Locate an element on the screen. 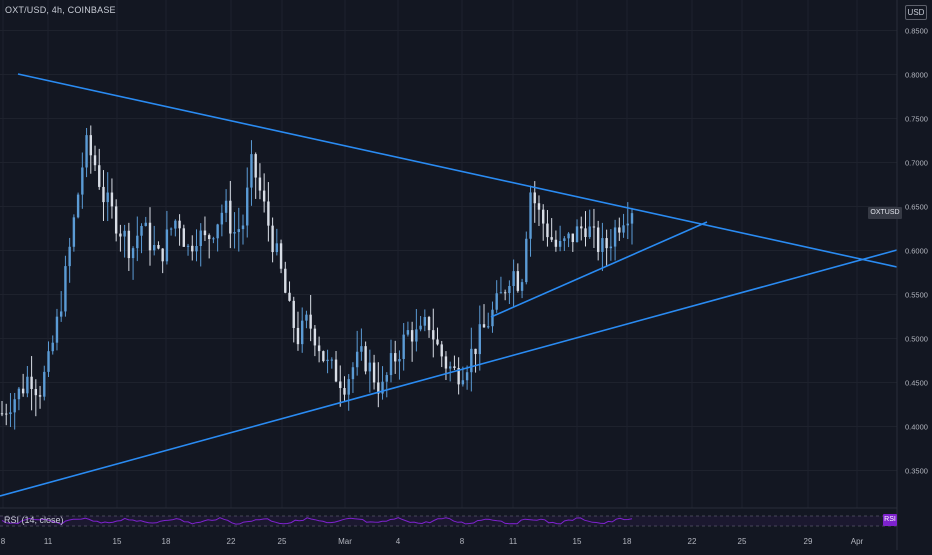  time-tick-label: 29 is located at coordinates (808, 541).